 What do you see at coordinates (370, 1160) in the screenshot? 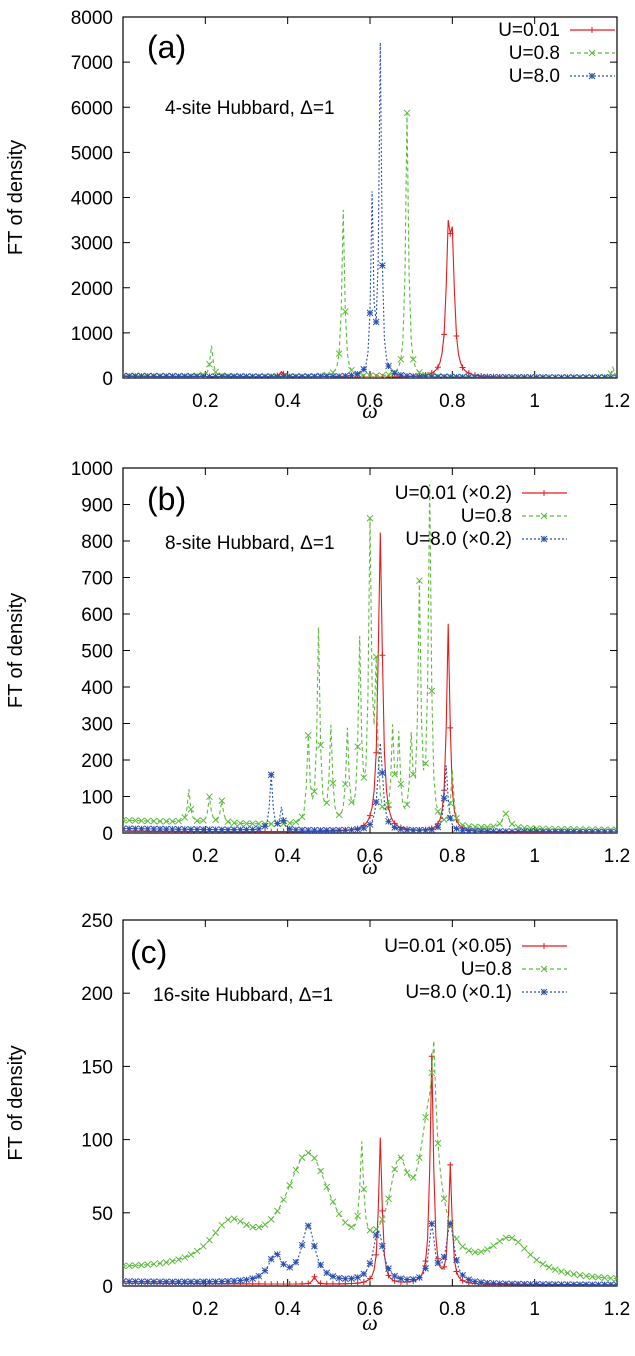
I see `series-line` at bounding box center [370, 1160].